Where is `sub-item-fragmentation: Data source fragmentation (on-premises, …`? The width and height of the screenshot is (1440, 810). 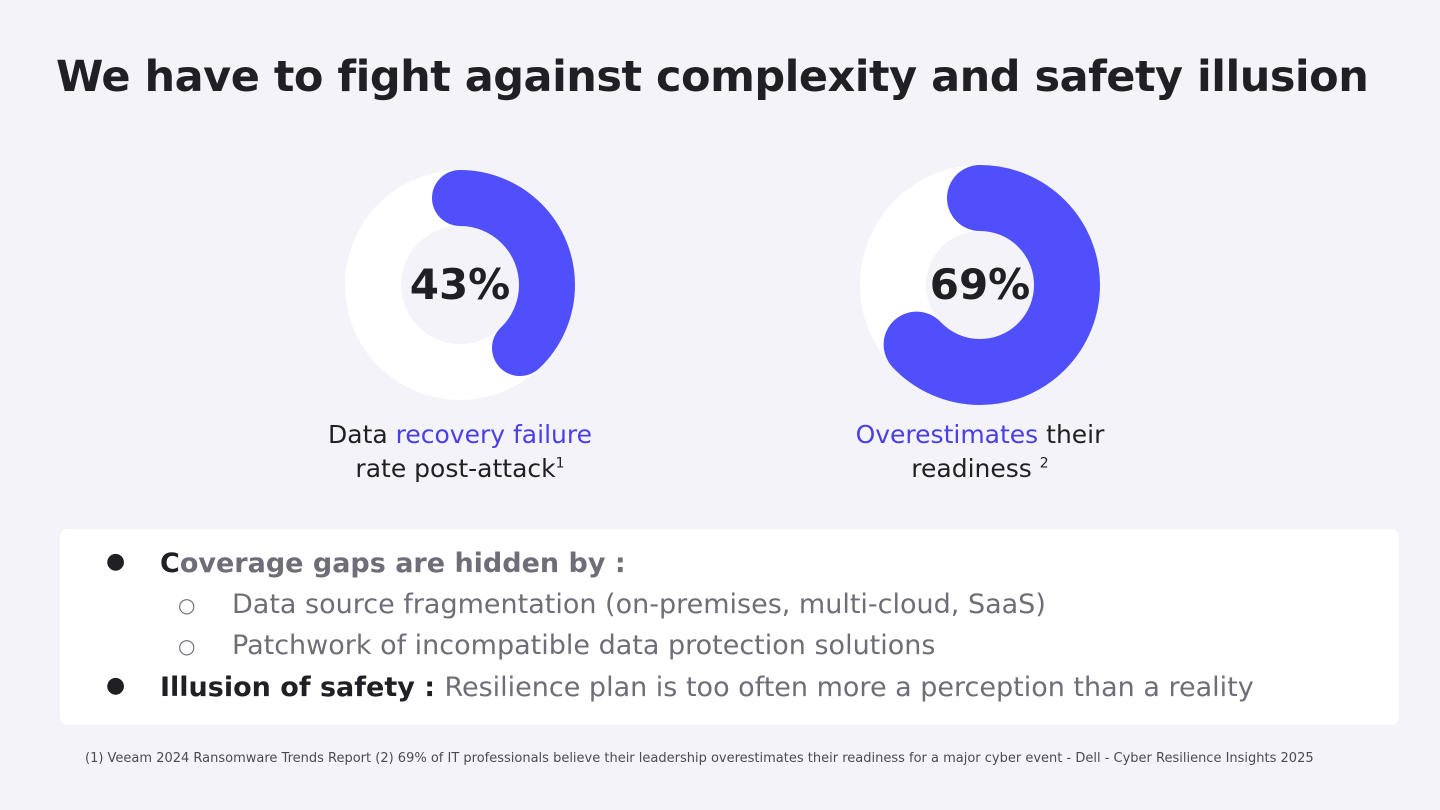
sub-item-fragmentation: Data source fragmentation (on-premises, … is located at coordinates (639, 604).